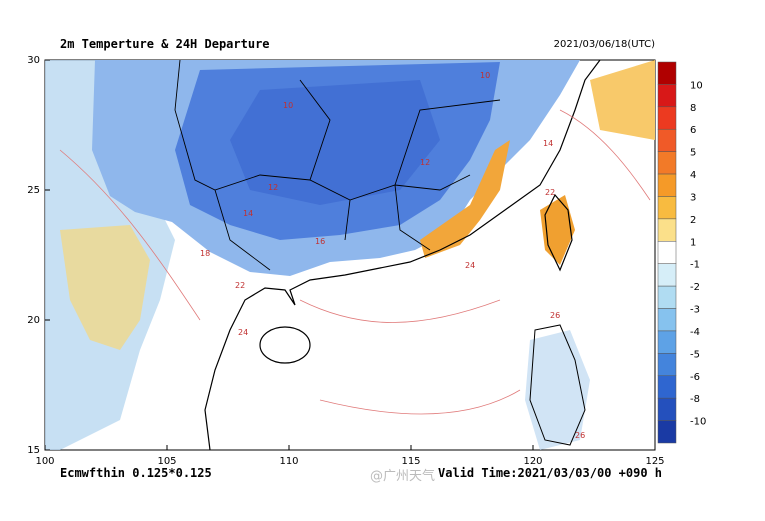  What do you see at coordinates (205, 253) in the screenshot?
I see `contour-label: 18` at bounding box center [205, 253].